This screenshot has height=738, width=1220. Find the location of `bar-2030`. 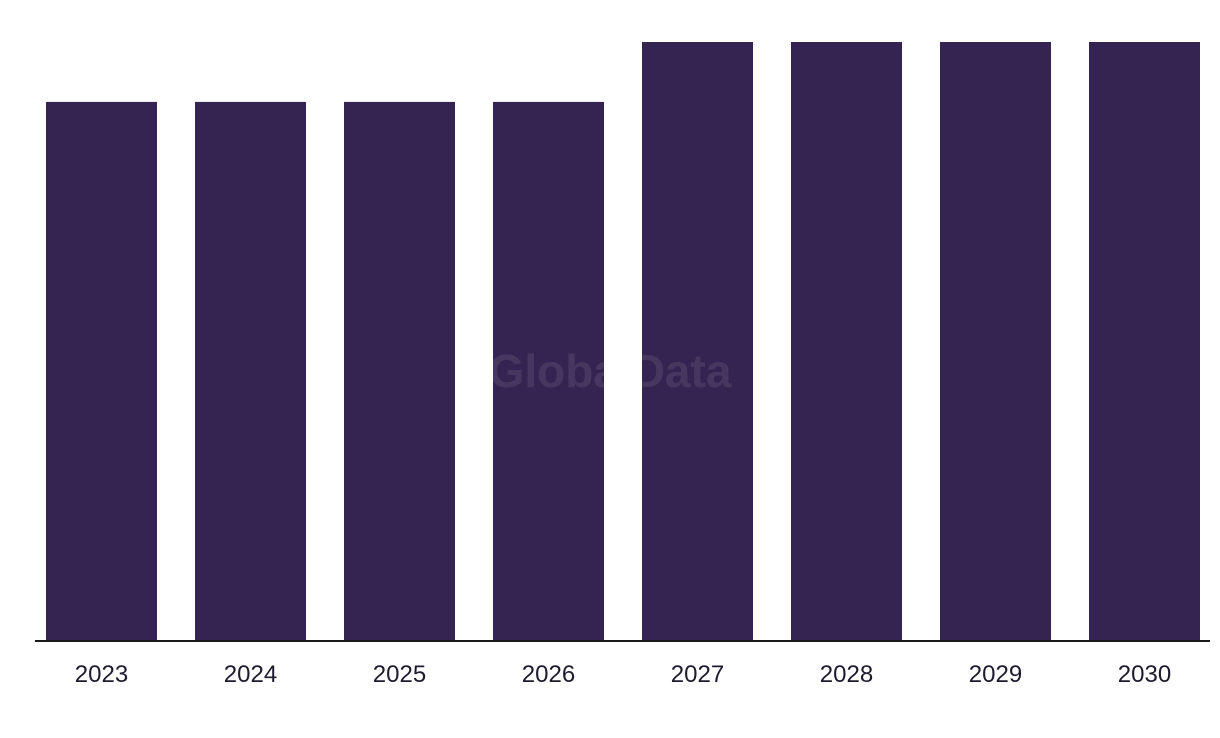

bar-2030 is located at coordinates (1144, 341).